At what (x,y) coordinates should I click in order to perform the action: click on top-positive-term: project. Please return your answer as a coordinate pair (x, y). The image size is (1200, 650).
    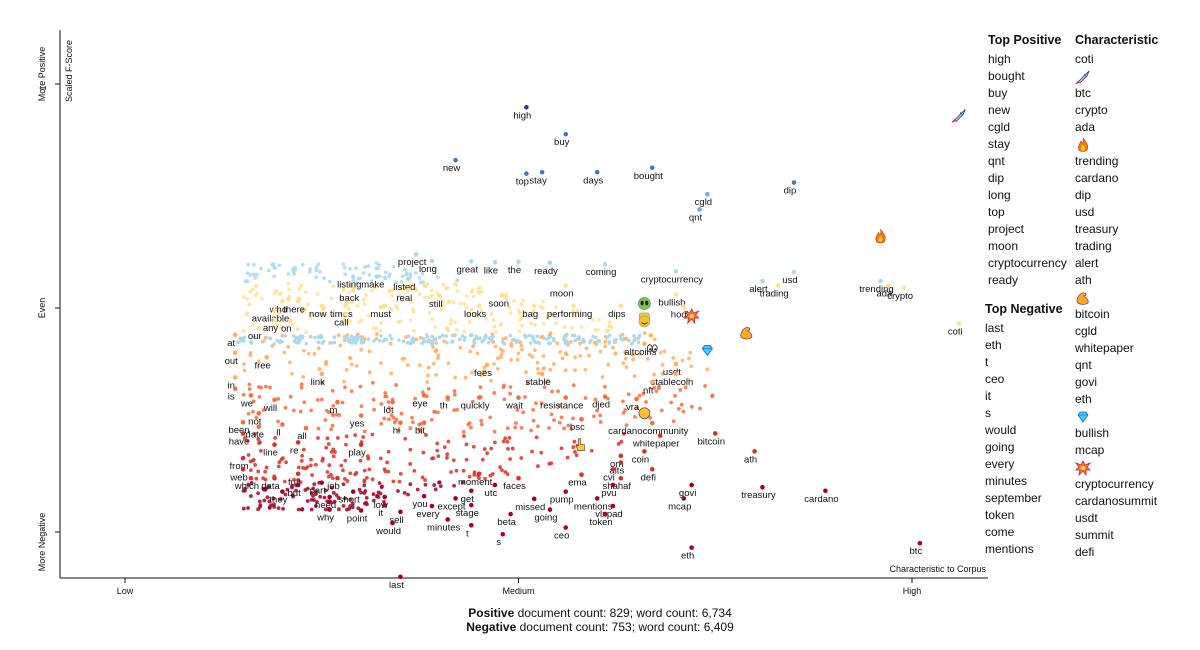
    Looking at the image, I should click on (1006, 229).